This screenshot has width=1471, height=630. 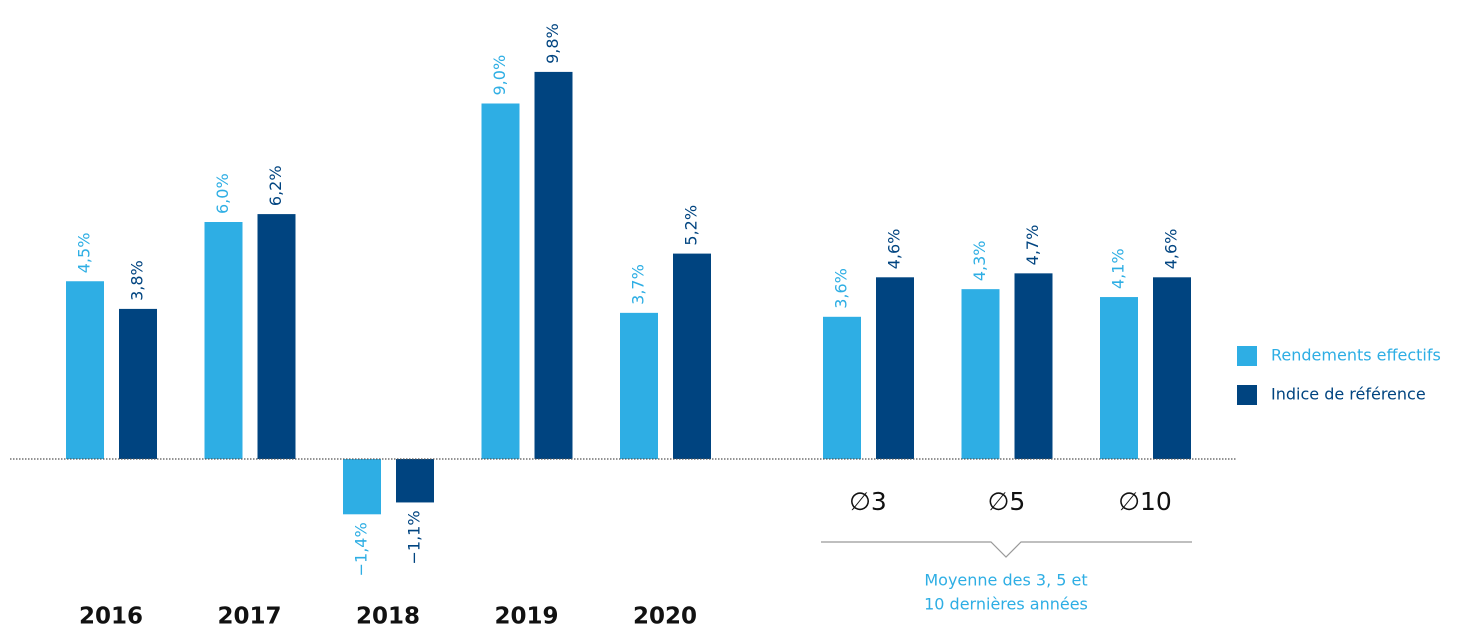 I want to click on value-label: 5,2%, so click(x=691, y=225).